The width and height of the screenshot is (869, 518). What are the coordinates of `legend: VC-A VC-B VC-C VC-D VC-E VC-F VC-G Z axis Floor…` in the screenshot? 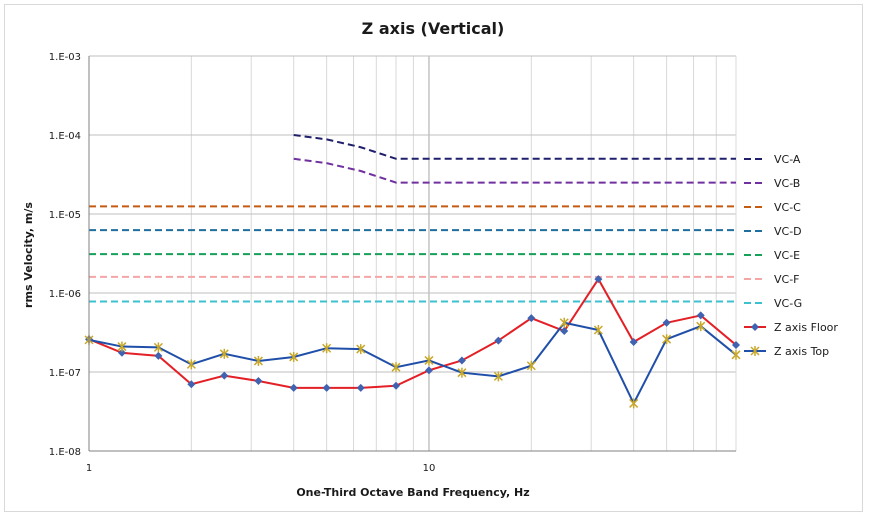 It's located at (791, 255).